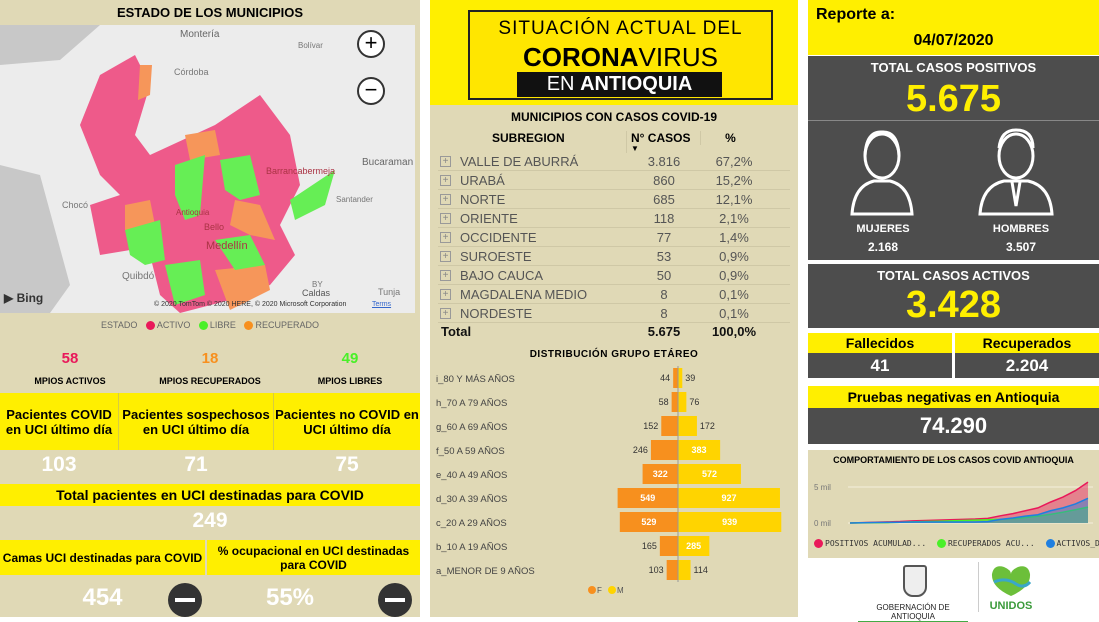 The width and height of the screenshot is (1099, 622). I want to click on casos-value: 77, so click(664, 237).